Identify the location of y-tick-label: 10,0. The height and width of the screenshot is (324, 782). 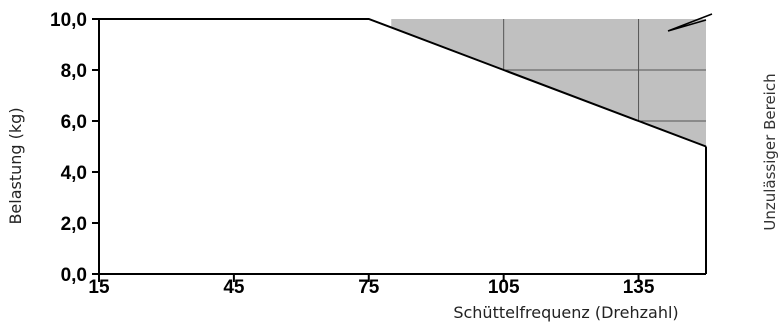
(68, 20).